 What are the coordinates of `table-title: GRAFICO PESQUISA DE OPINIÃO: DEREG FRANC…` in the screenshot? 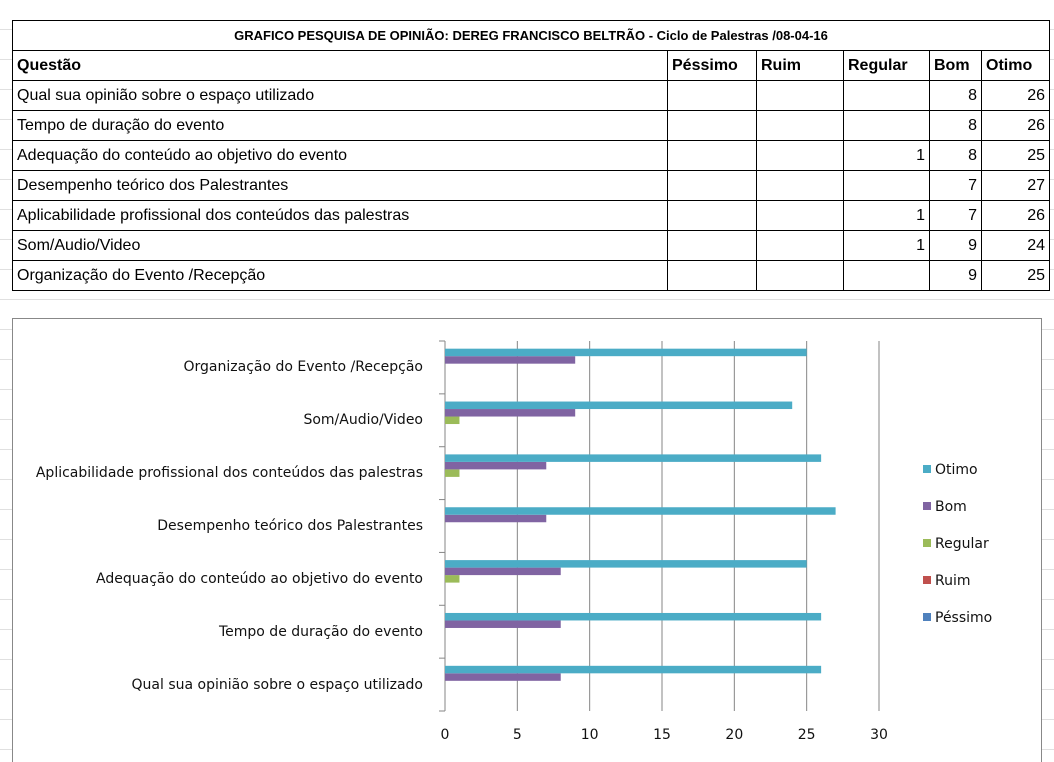 It's located at (531, 35).